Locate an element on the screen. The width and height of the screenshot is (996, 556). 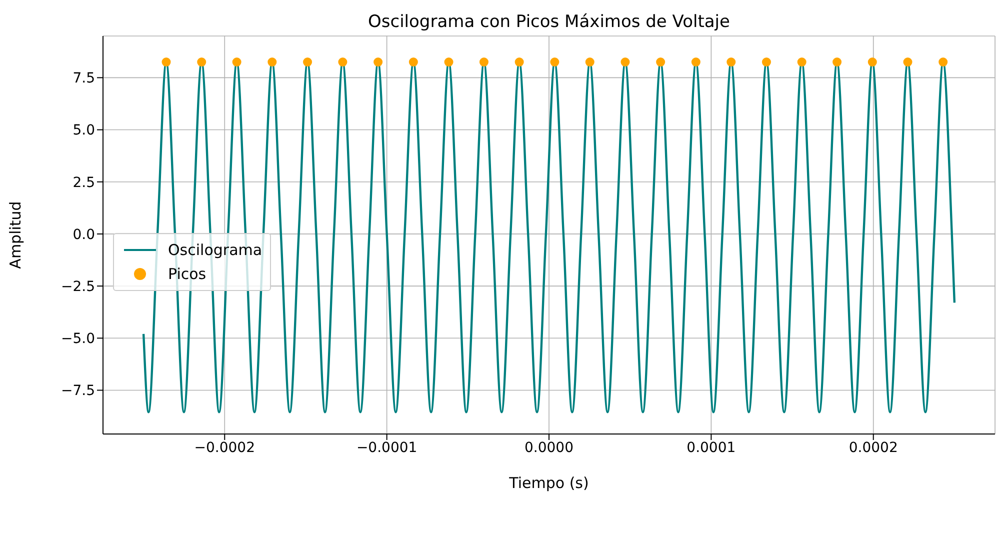
x-tick-label: −0.0002 is located at coordinates (224, 448).